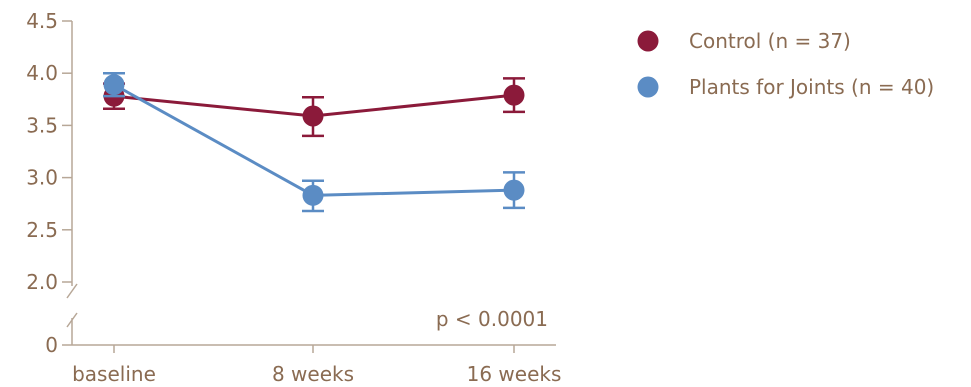 The height and width of the screenshot is (387, 971). I want to click on y-tick-label: 0, so click(51, 345).